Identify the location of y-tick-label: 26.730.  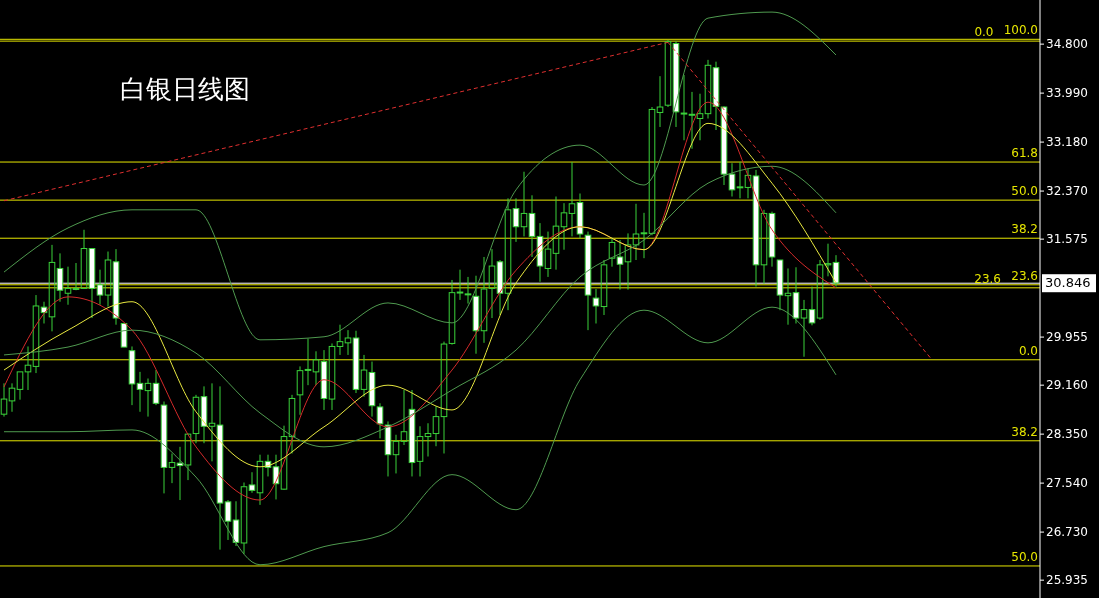
(1067, 531).